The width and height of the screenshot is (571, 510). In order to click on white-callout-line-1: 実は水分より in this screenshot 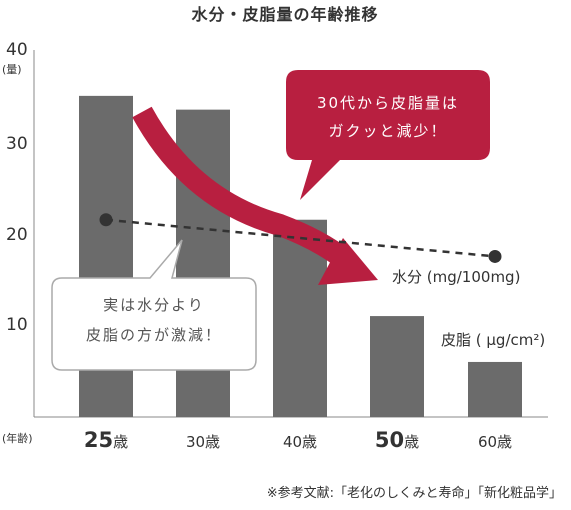, I will do `click(154, 305)`.